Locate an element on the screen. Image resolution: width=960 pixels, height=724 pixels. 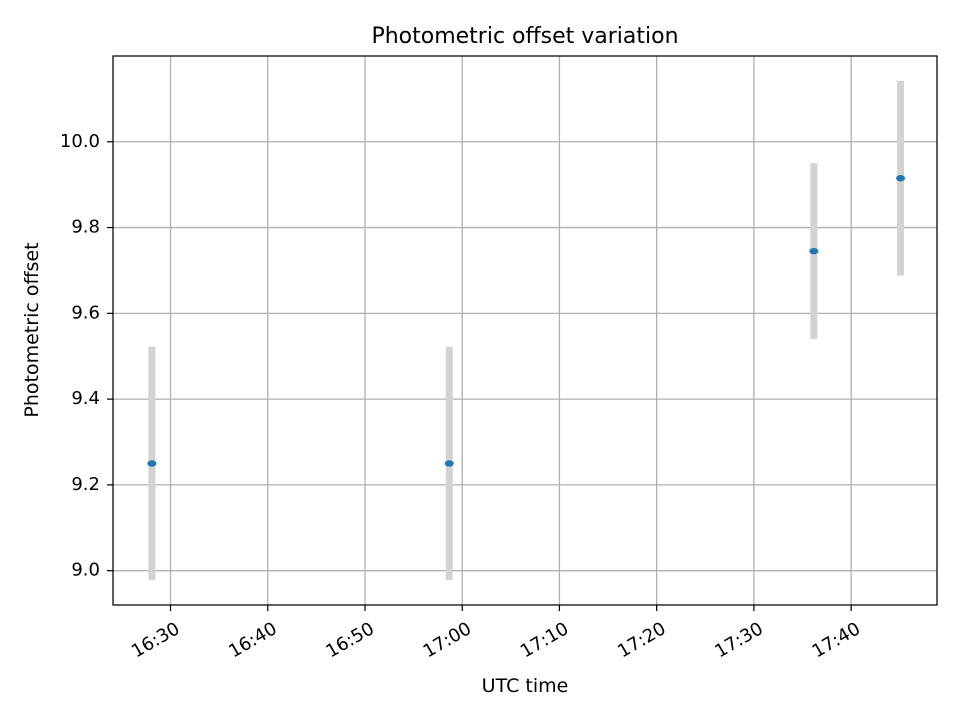
y-tick-label: 9.8 is located at coordinates (85, 227).